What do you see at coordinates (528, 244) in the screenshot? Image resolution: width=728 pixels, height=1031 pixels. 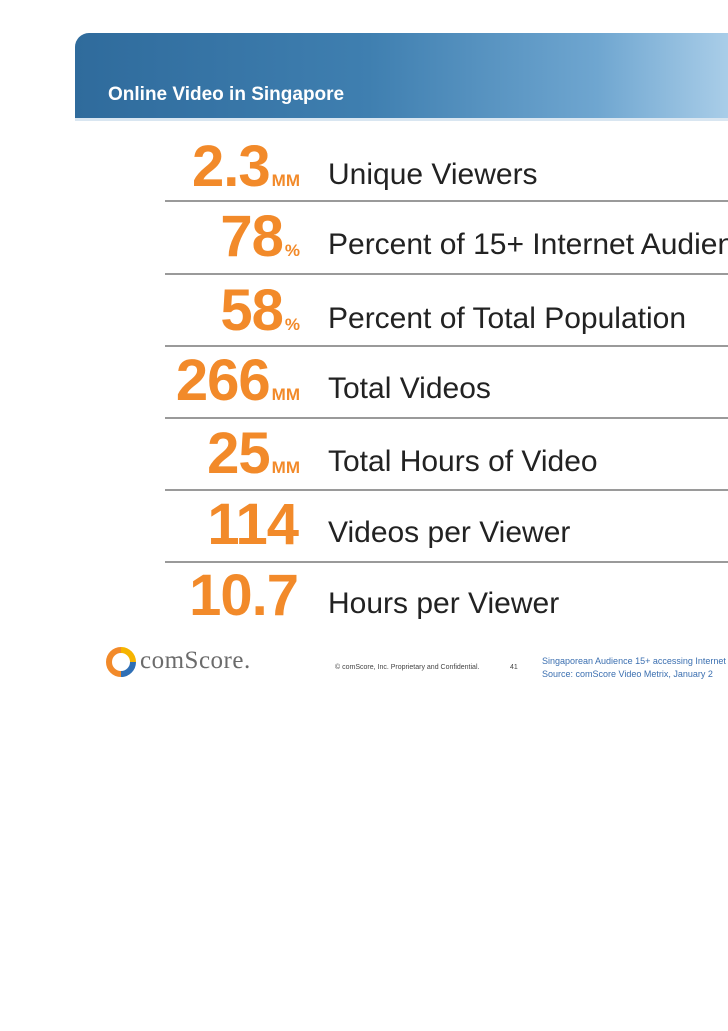 I see `stat-label: Percent of 15+ Internet Audience` at bounding box center [528, 244].